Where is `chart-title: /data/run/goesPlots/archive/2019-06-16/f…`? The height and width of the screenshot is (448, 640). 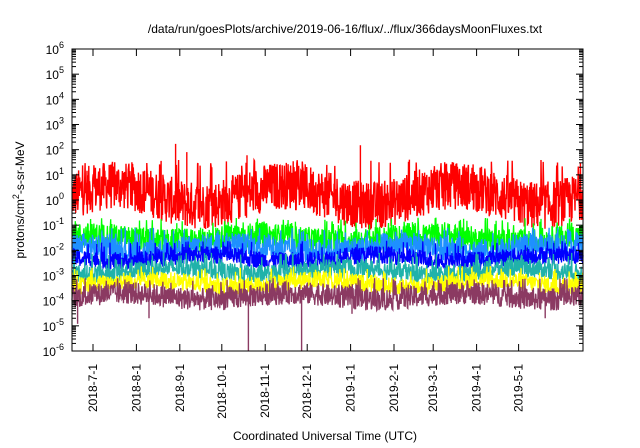
chart-title: /data/run/goesPlots/archive/2019-06-16/f… is located at coordinates (345, 29).